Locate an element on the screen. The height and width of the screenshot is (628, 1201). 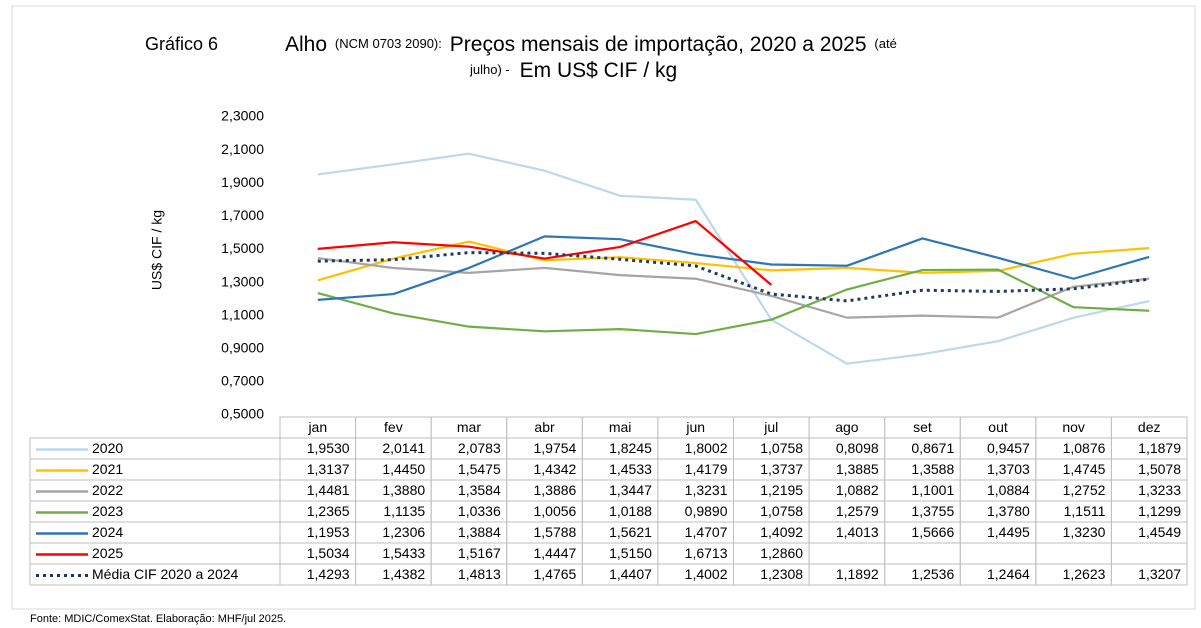
table-value: 1,3780 is located at coordinates (1008, 511).